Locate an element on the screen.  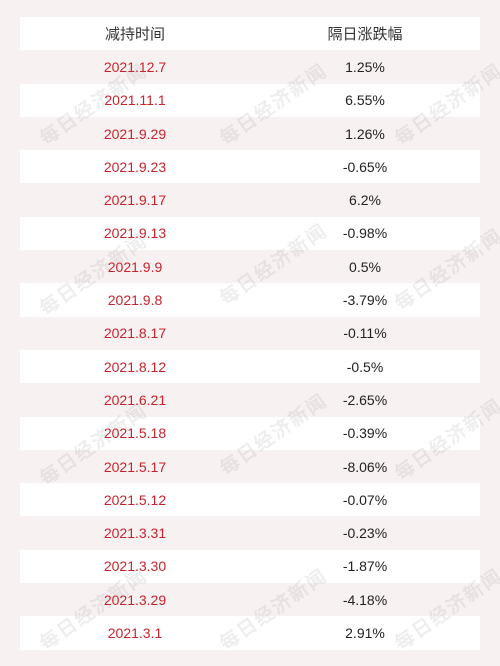
next-day-change-cell: 1.26% is located at coordinates (365, 133).